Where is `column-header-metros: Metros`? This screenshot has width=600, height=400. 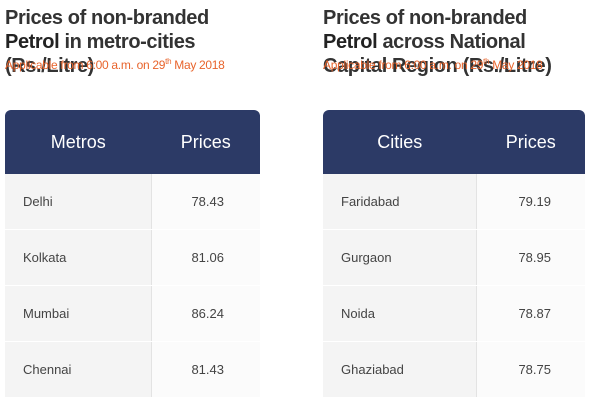
column-header-metros: Metros is located at coordinates (78, 141).